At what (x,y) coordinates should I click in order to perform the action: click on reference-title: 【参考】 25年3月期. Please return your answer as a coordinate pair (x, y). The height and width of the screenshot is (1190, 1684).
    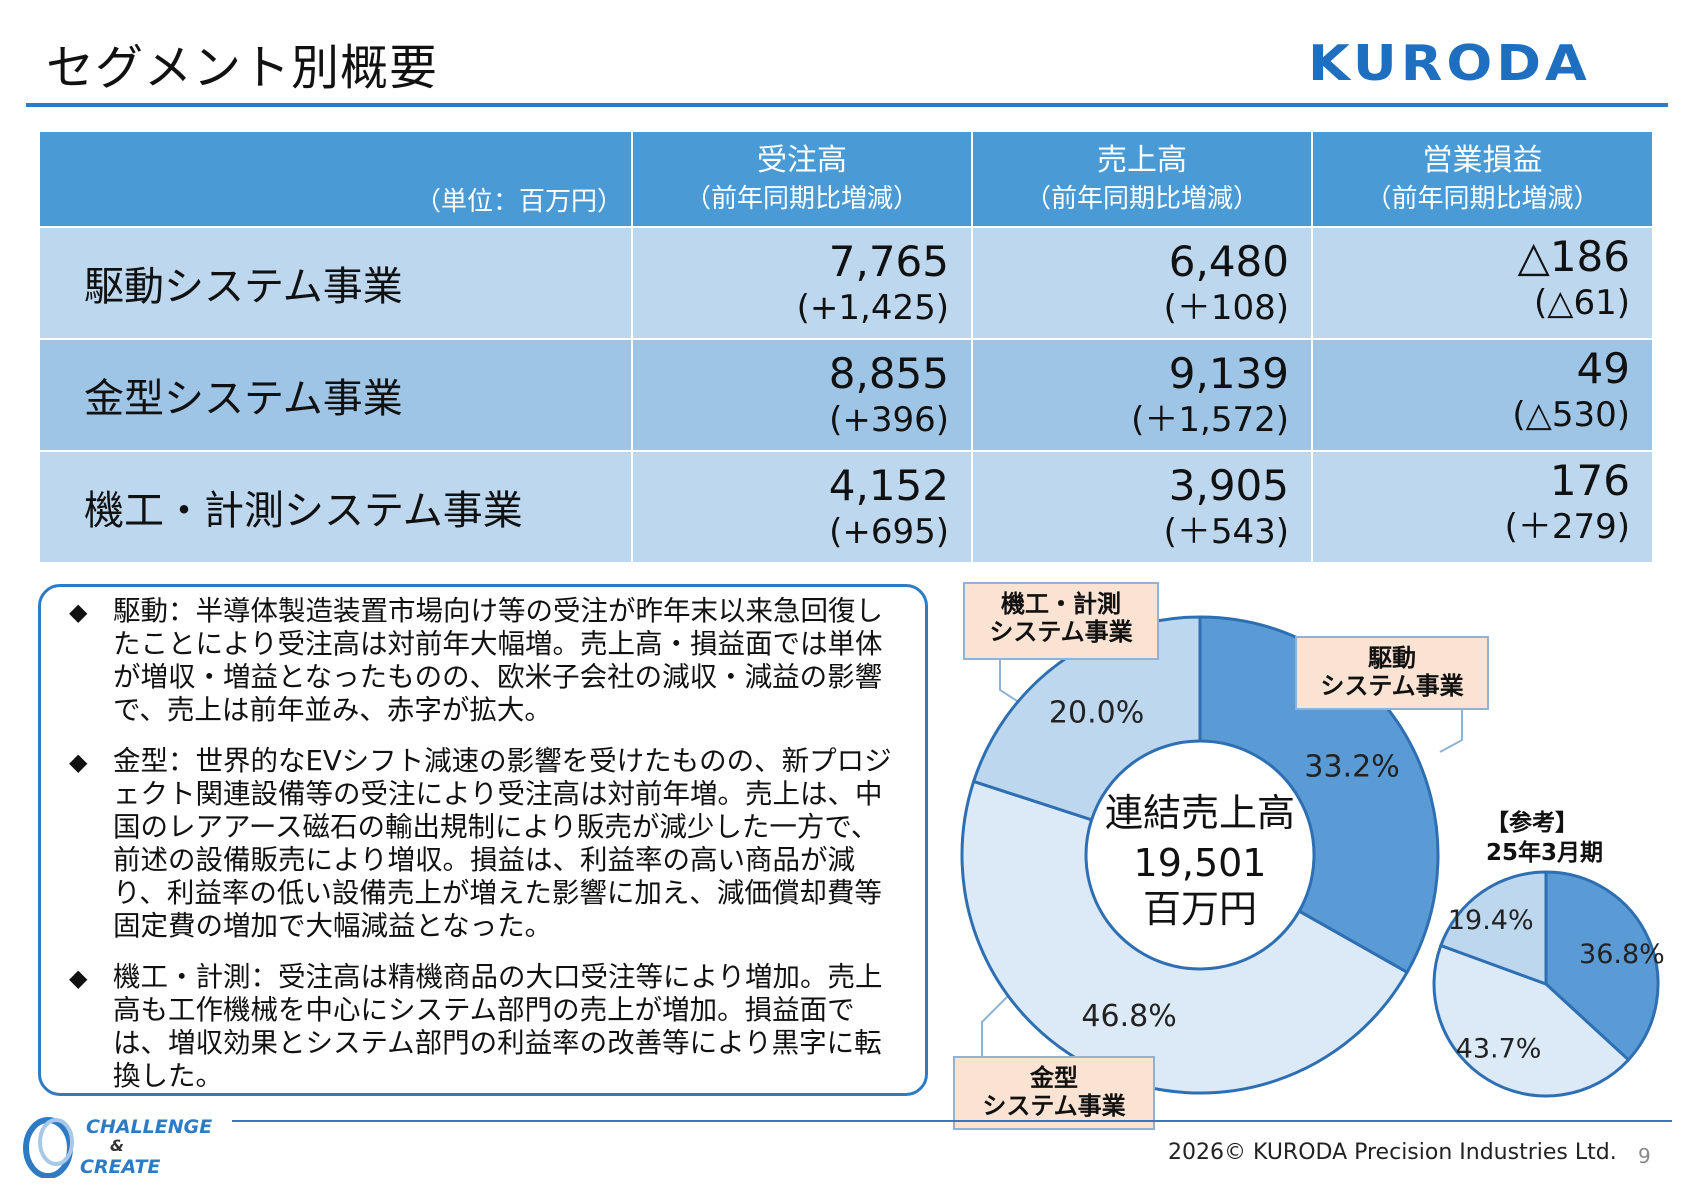
    Looking at the image, I should click on (1545, 838).